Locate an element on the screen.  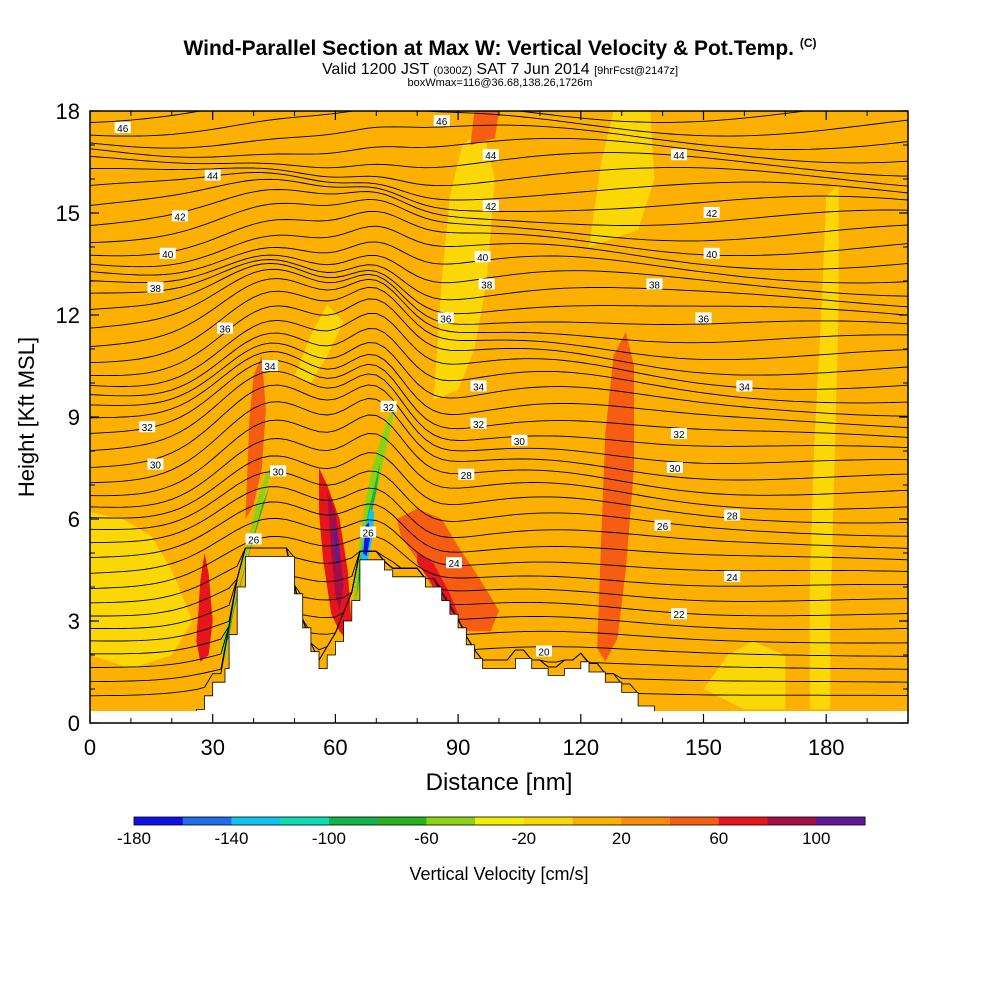
subtitle-forecast: [9hrFcst@2147z] is located at coordinates (636, 71).